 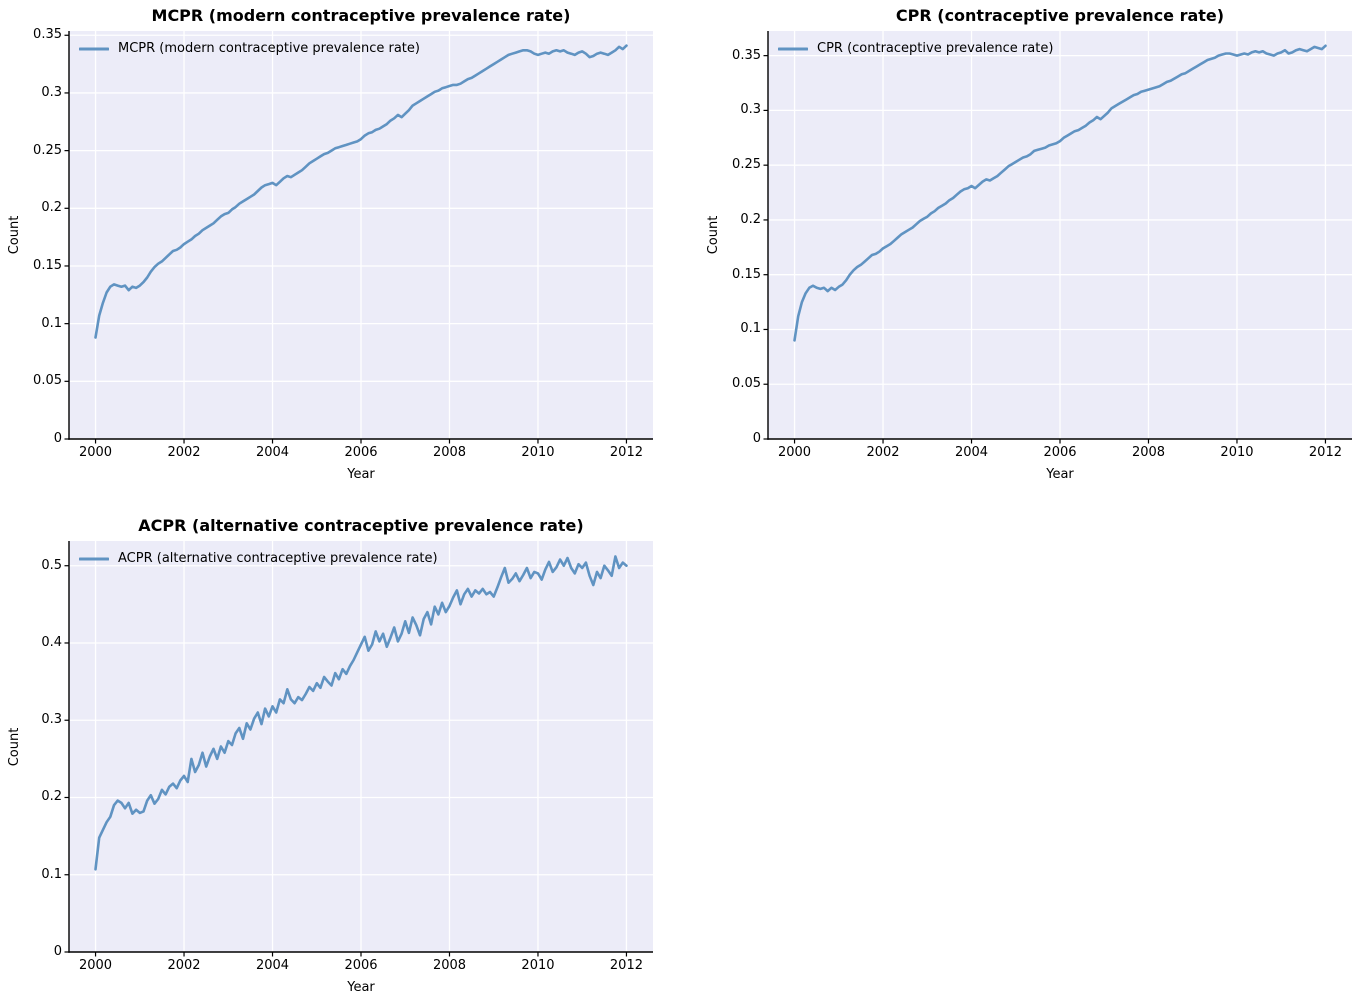 I want to click on chart2-legend-label: CPR (contraceptive prevalence rate), so click(x=935, y=48).